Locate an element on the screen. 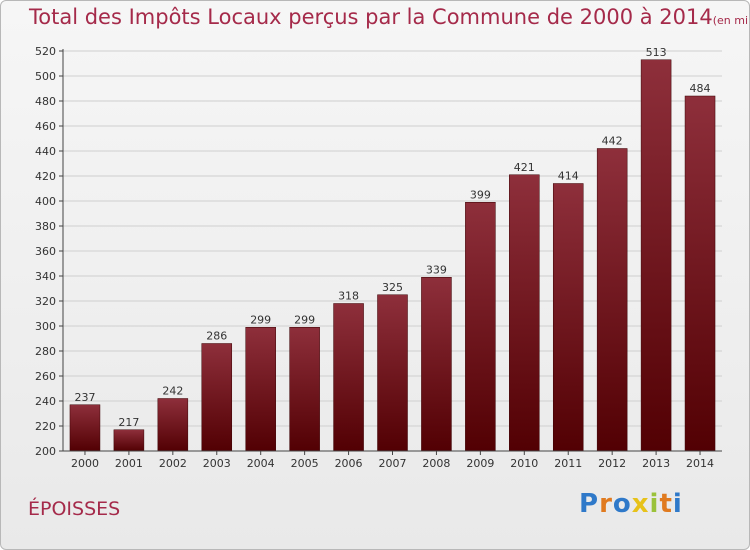 The image size is (750, 550). y-tick-label: 480 is located at coordinates (45, 101).